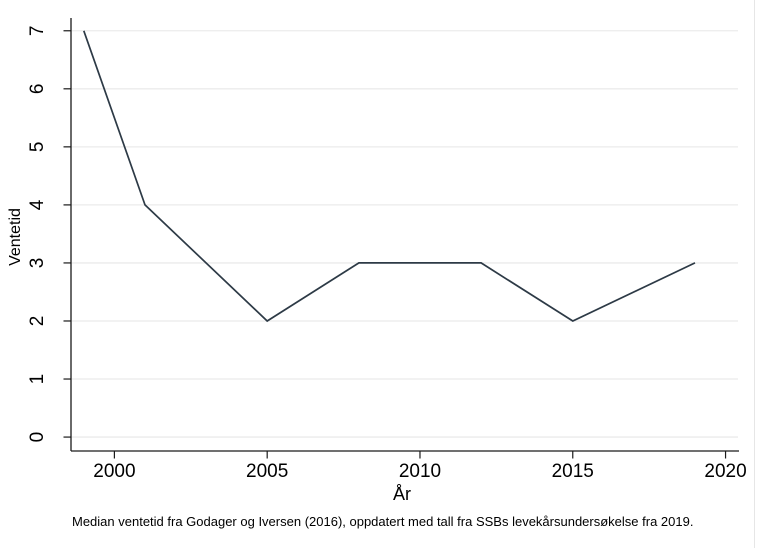 This screenshot has width=757, height=548. I want to click on y-tick-label: 0, so click(37, 437).